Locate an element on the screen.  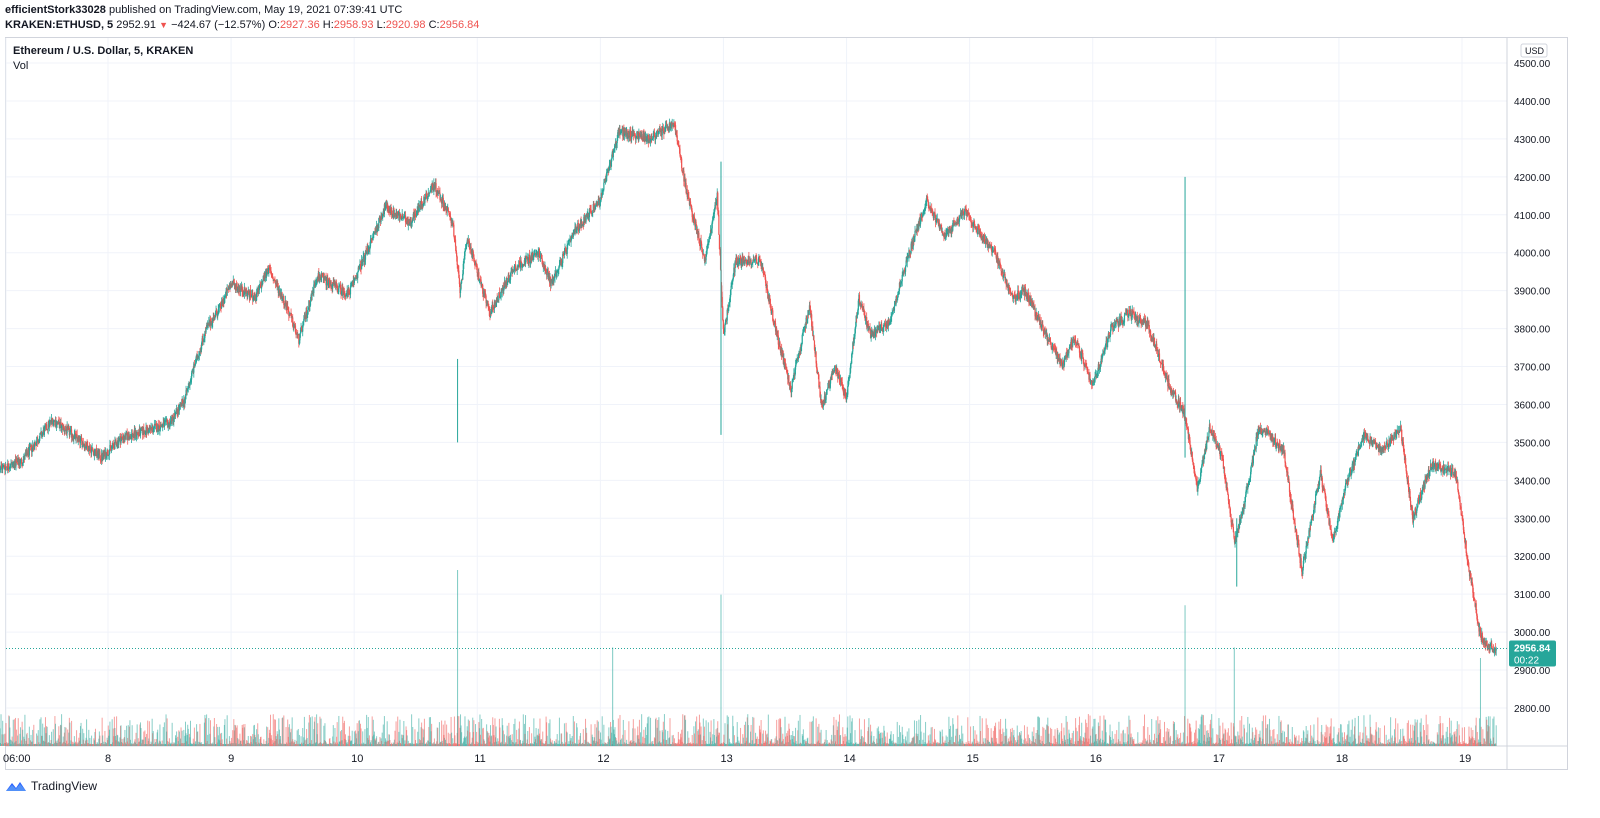
close-label: C: is located at coordinates (434, 25).